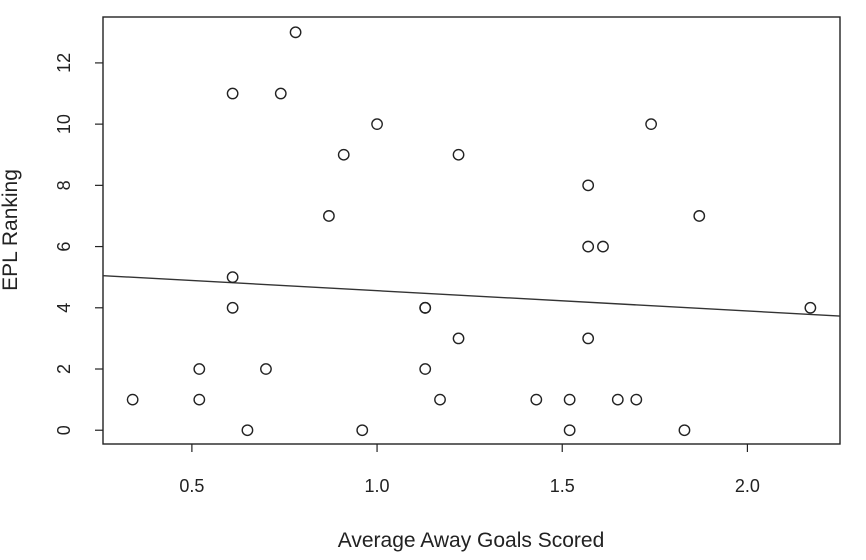  I want to click on x-tick-label: 0.5, so click(191, 486).